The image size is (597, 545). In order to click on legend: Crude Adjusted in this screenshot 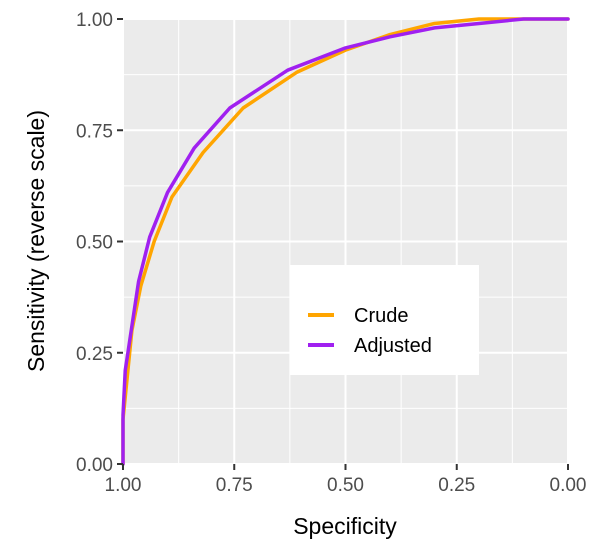, I will do `click(384, 320)`.